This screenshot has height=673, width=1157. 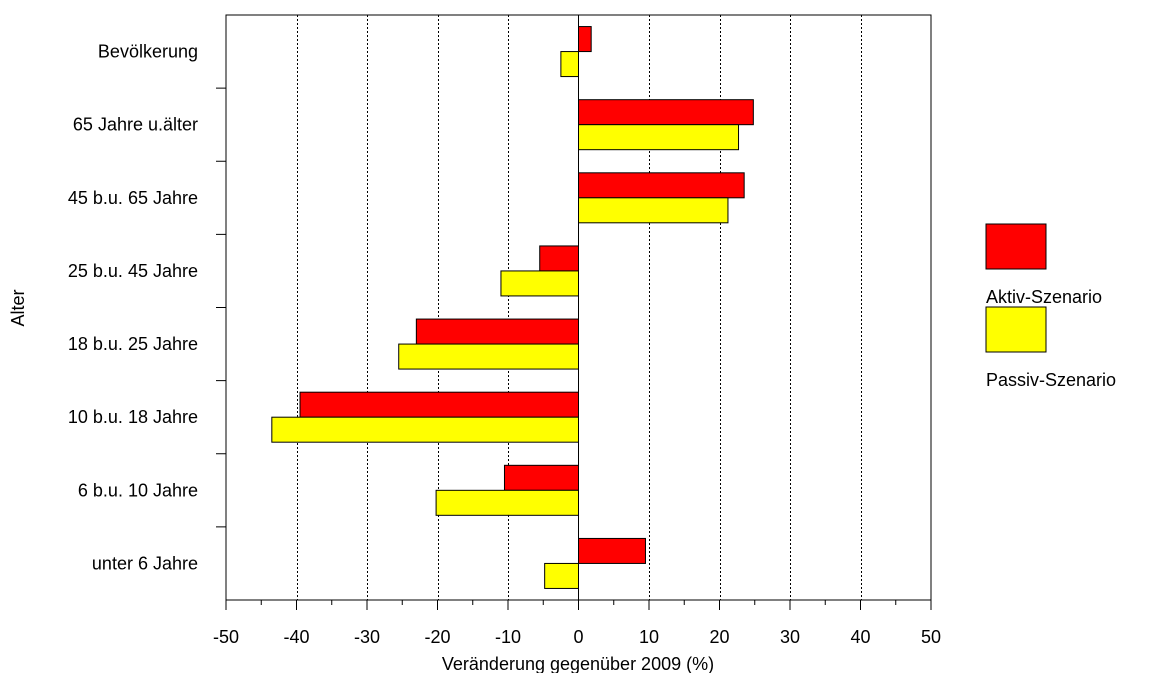 What do you see at coordinates (133, 344) in the screenshot?
I see `category-label: 18 b.u. 25 Jahre` at bounding box center [133, 344].